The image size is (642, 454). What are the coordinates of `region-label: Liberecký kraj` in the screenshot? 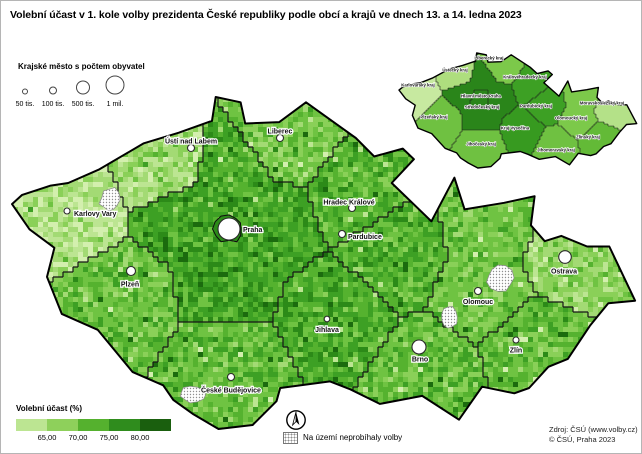 It's located at (489, 58).